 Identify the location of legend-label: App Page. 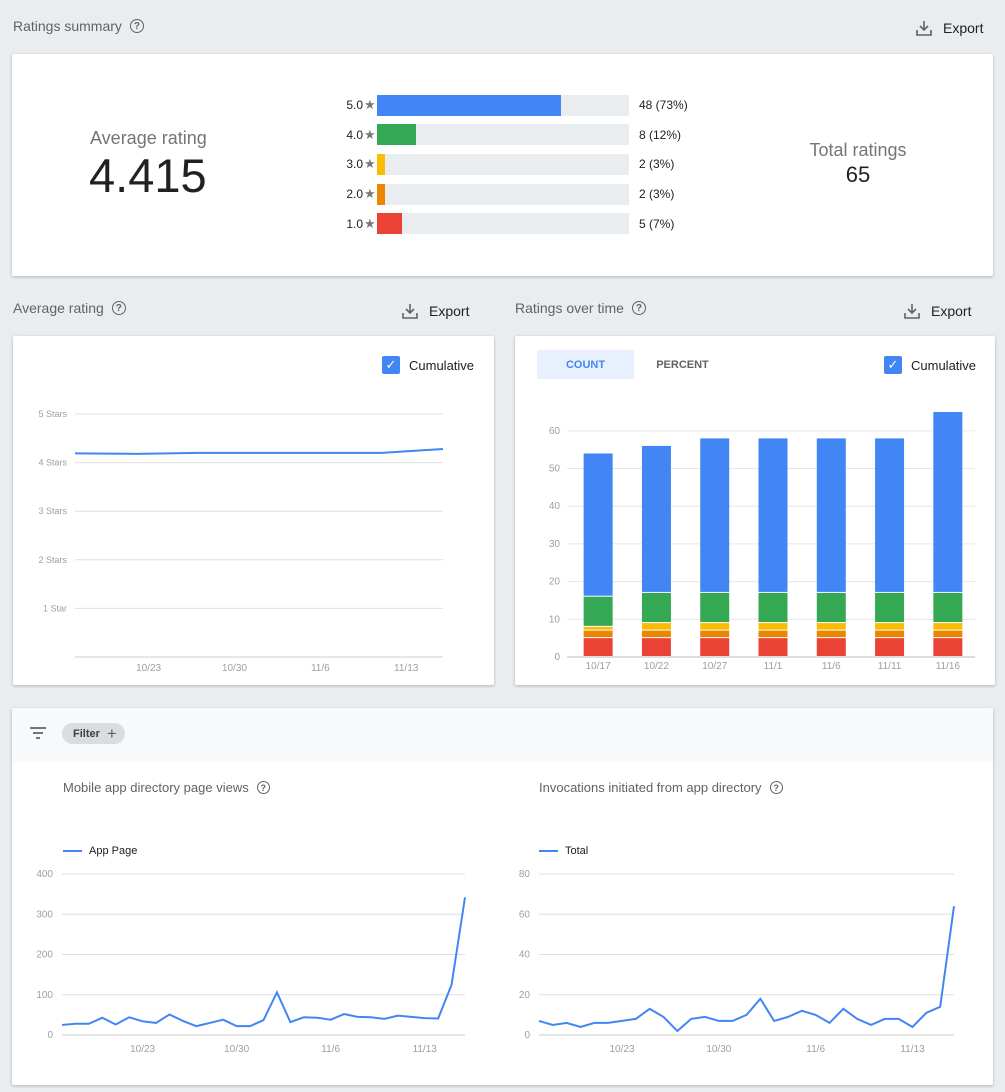
(113, 851).